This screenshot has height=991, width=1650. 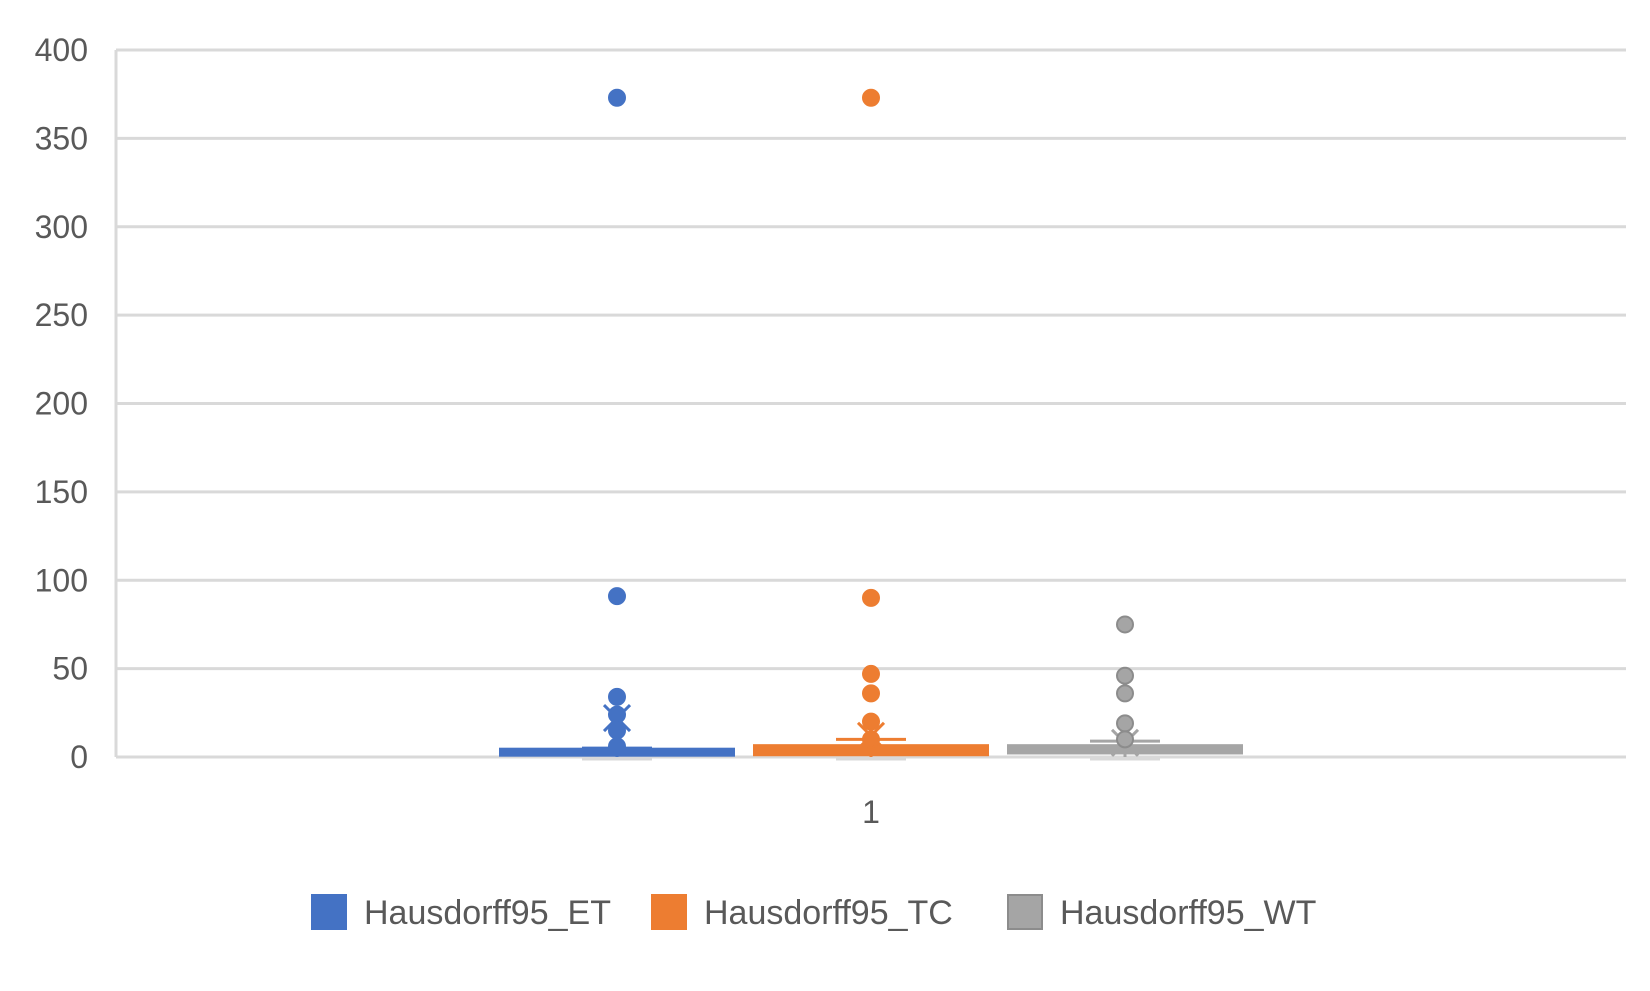 I want to click on legend-item: Hausdorff95_ET, so click(x=461, y=913).